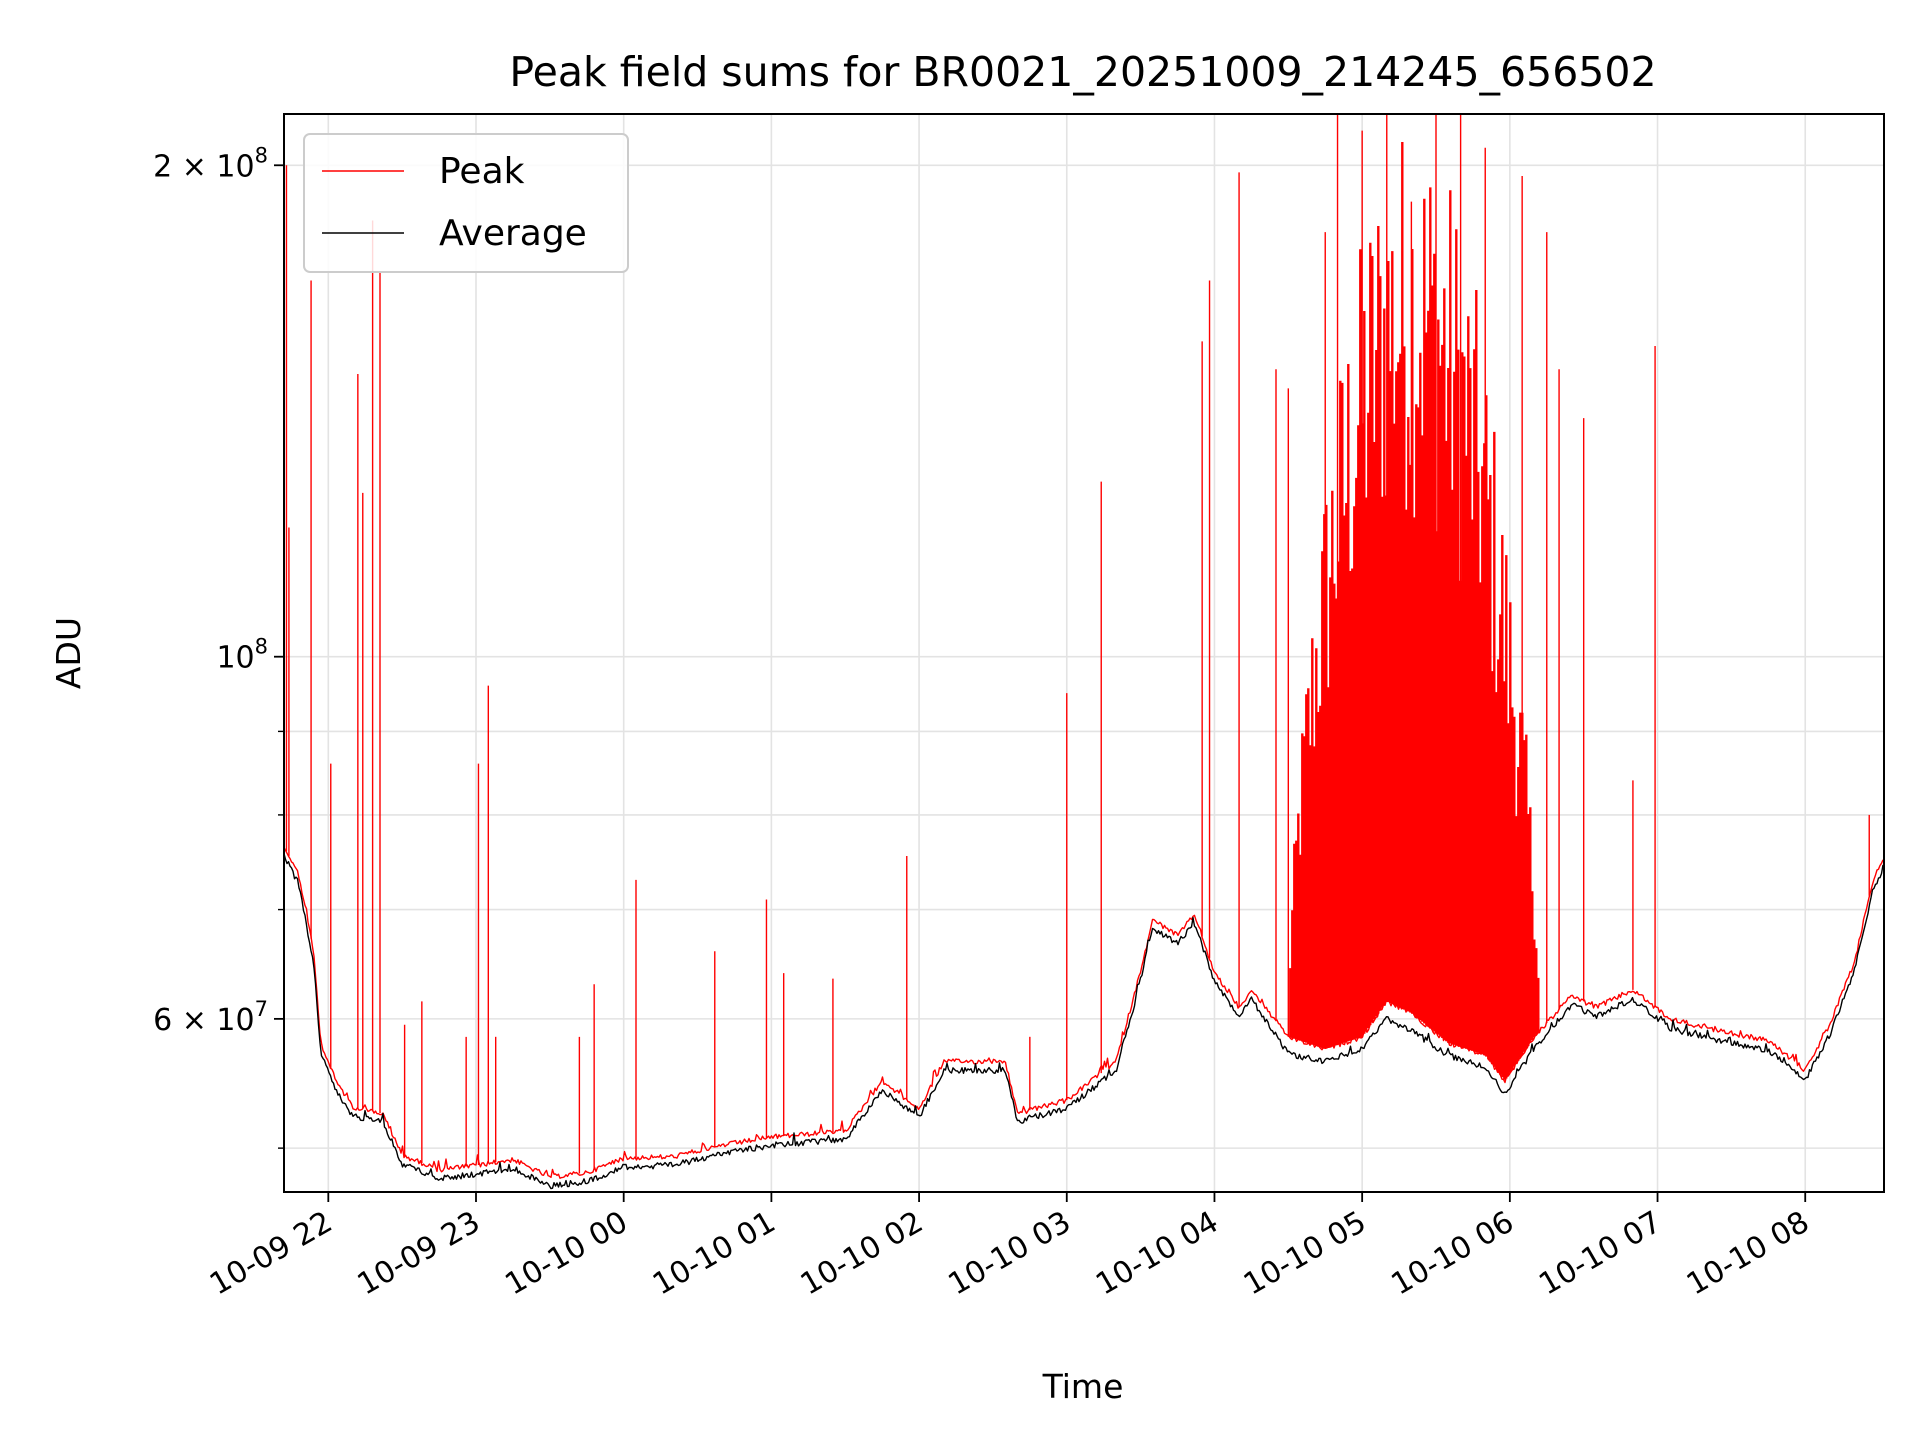  What do you see at coordinates (261, 1009) in the screenshot?
I see `y-tick-exponent: 7` at bounding box center [261, 1009].